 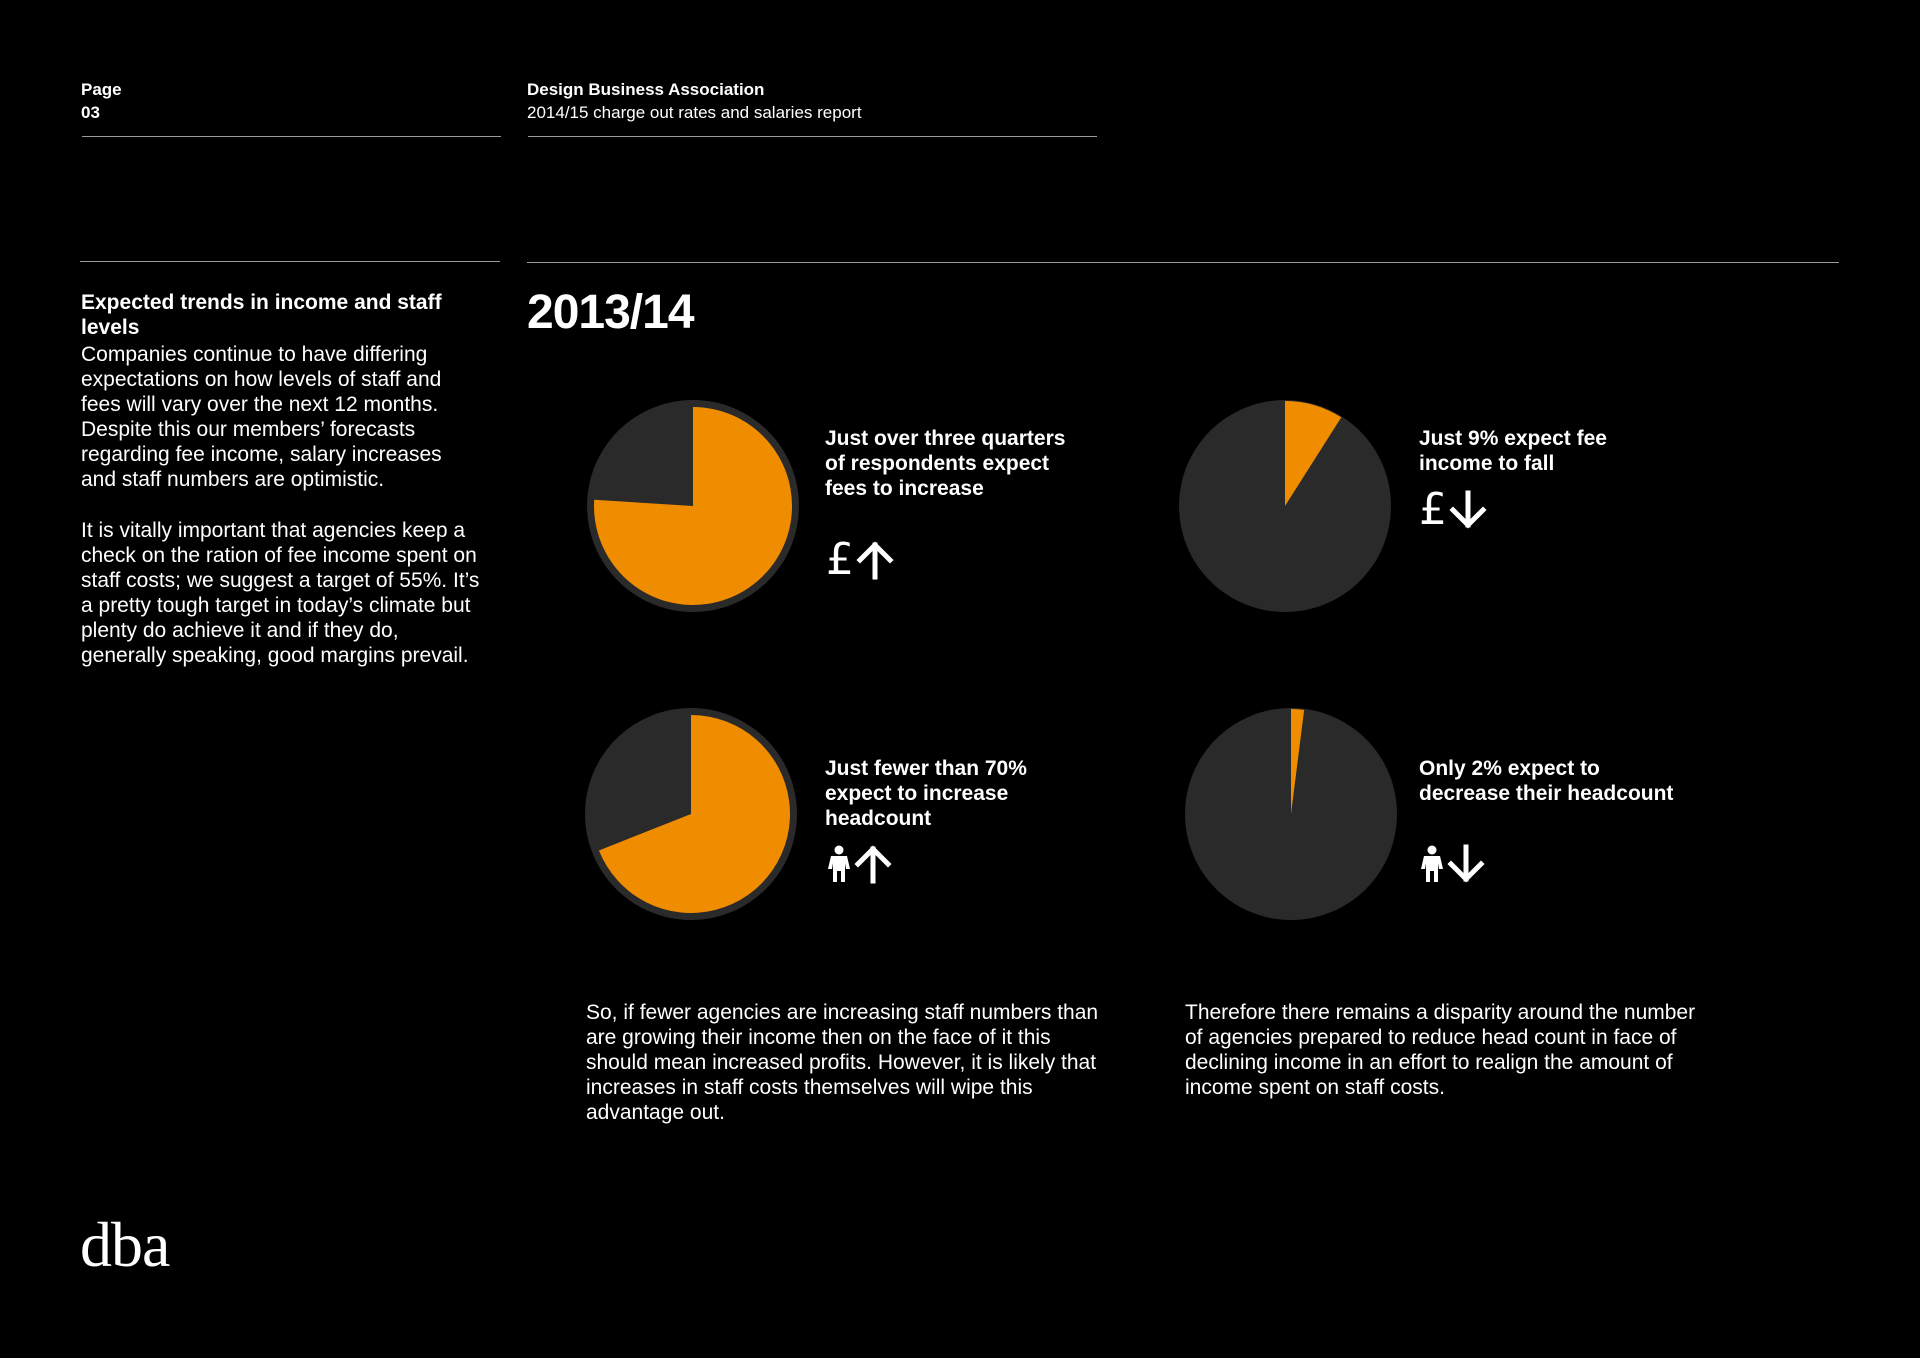 I want to click on stat-caption: Just 9% expect fee income to fall, so click(x=1513, y=451).